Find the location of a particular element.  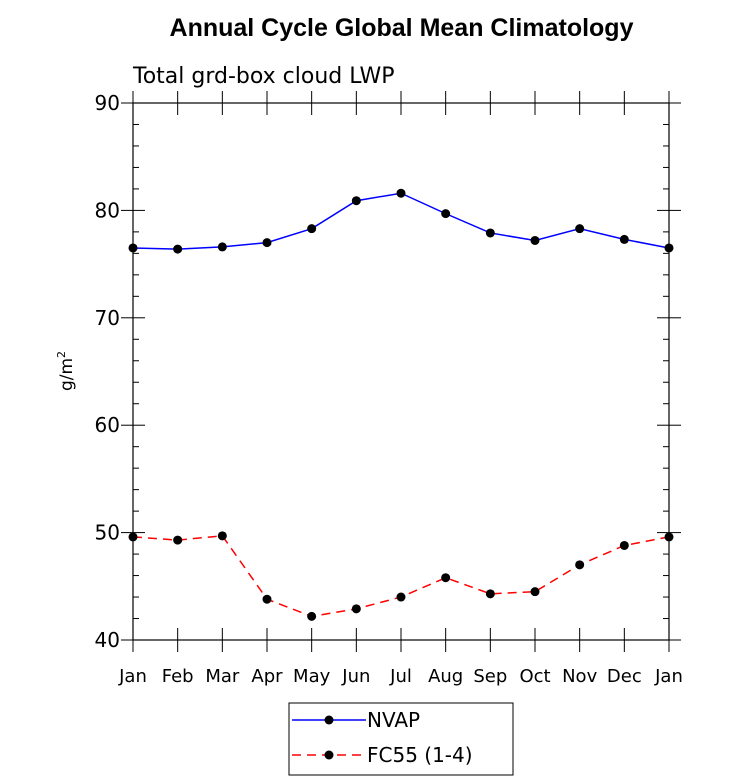

x-tick-label: Jul is located at coordinates (400, 676).